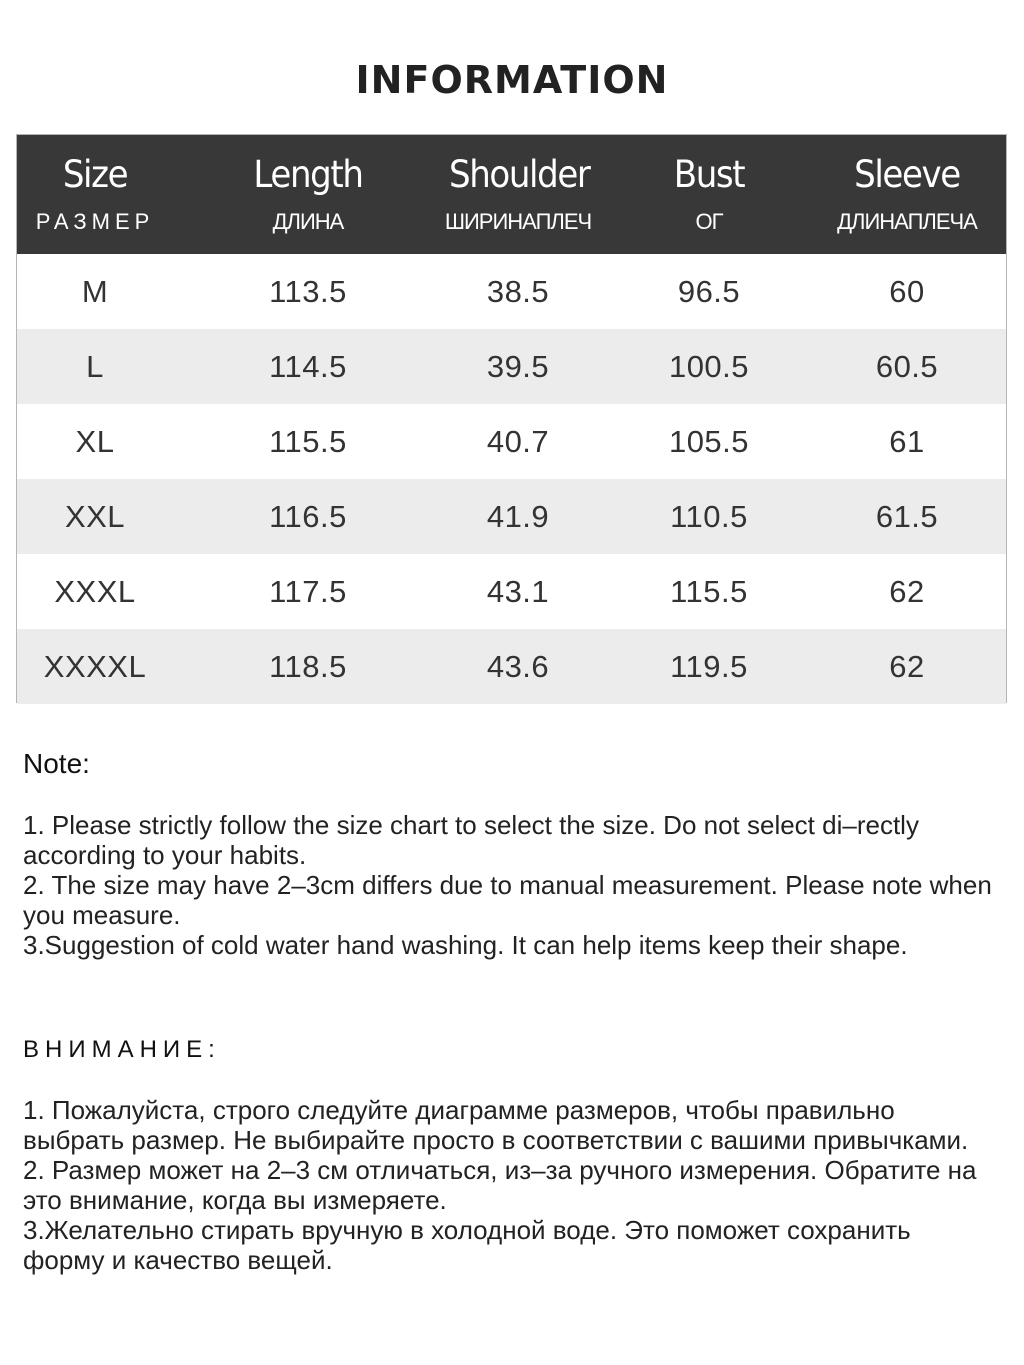 Image resolution: width=1024 pixels, height=1365 pixels. I want to click on column-header-ru: ШИРИНАПЛЕЧ, so click(518, 221).